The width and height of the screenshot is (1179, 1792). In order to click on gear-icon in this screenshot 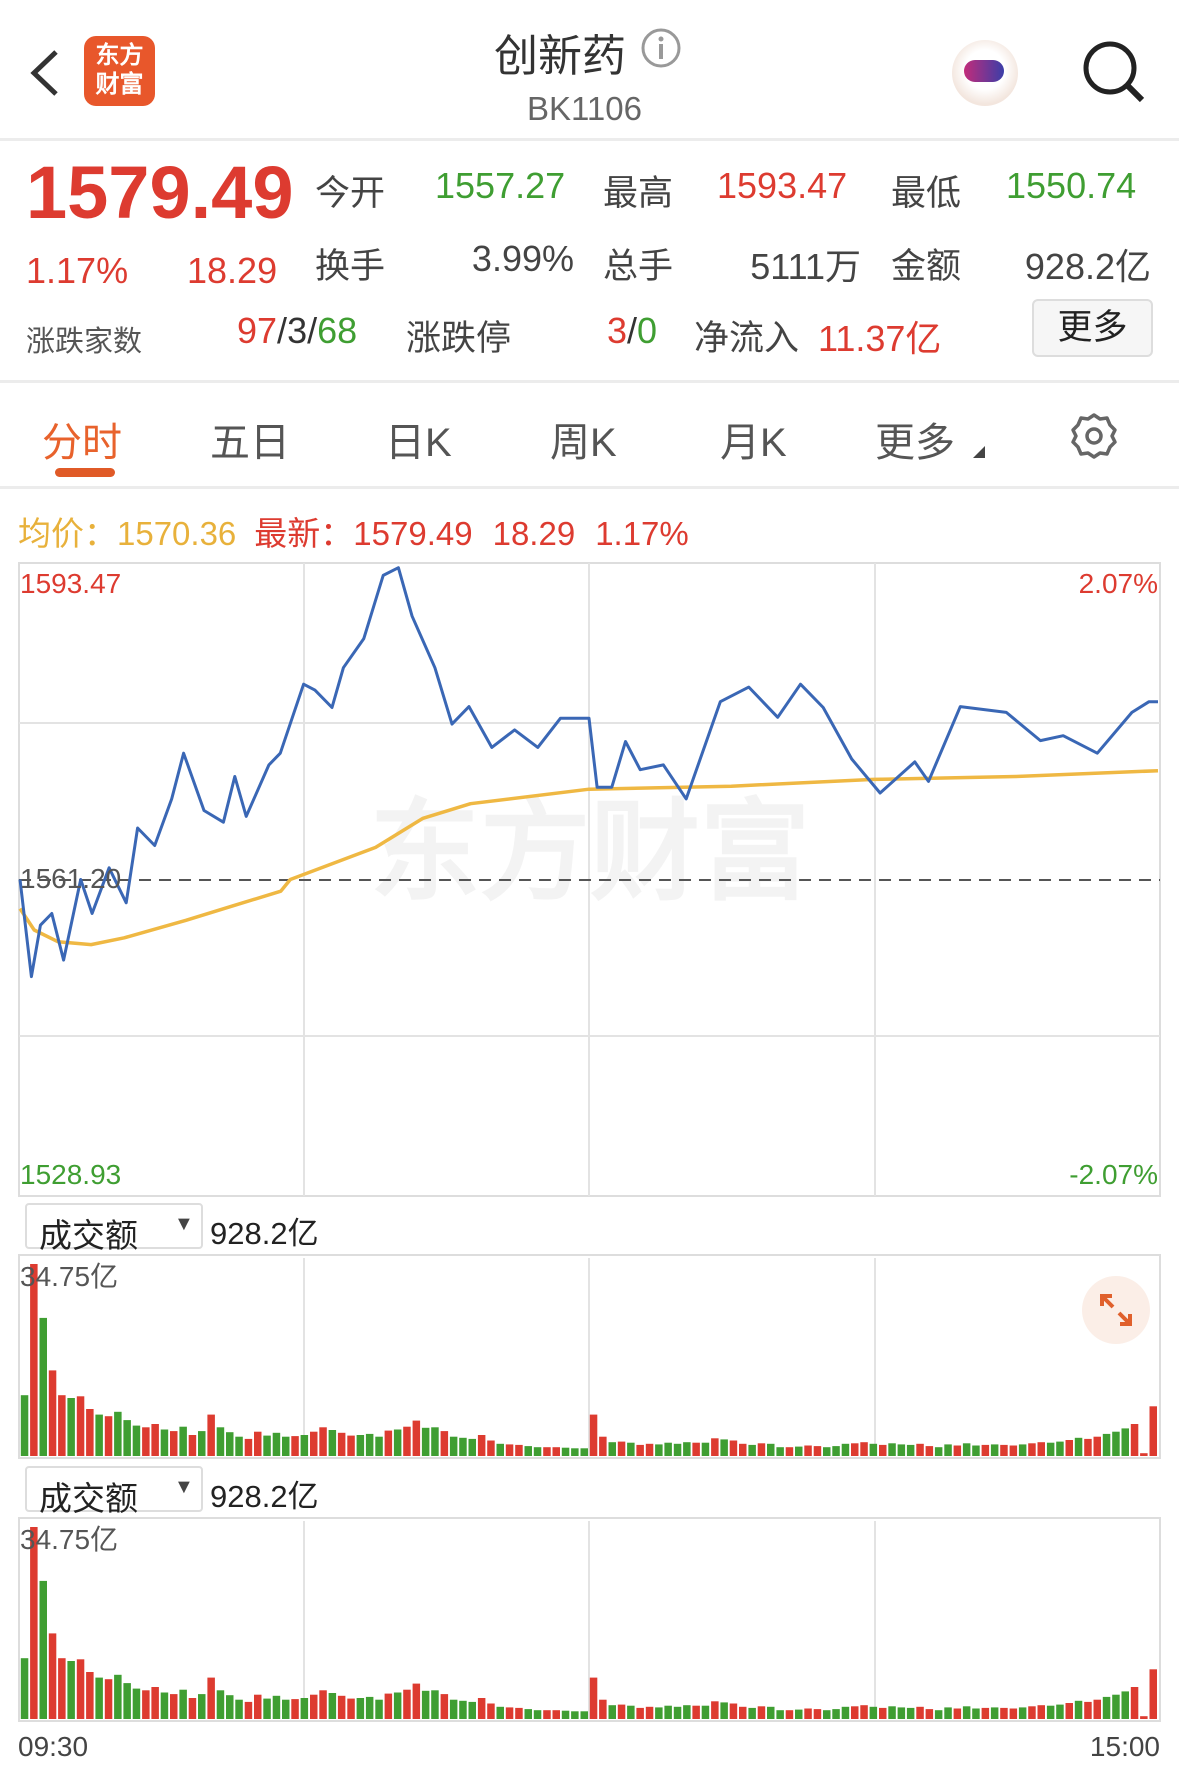, I will do `click(1094, 436)`.